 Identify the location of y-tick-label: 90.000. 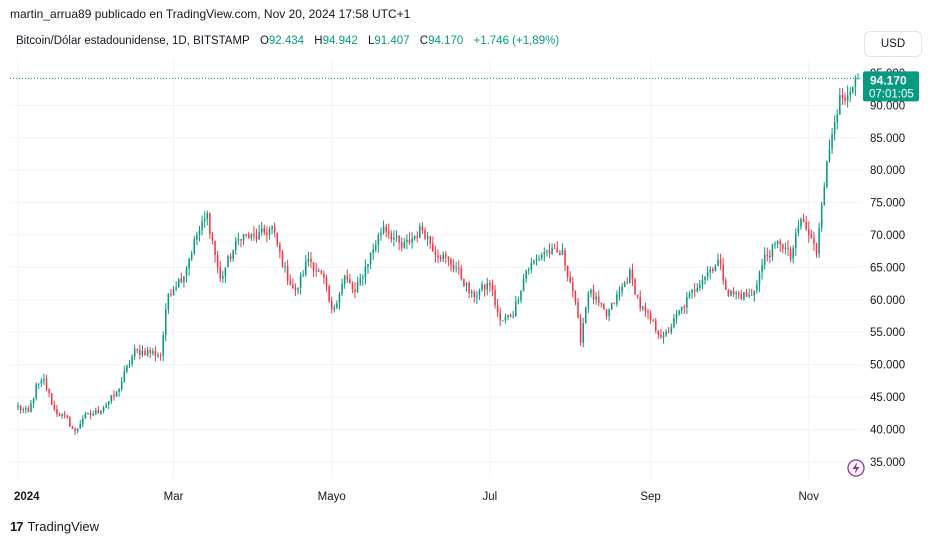
(887, 106).